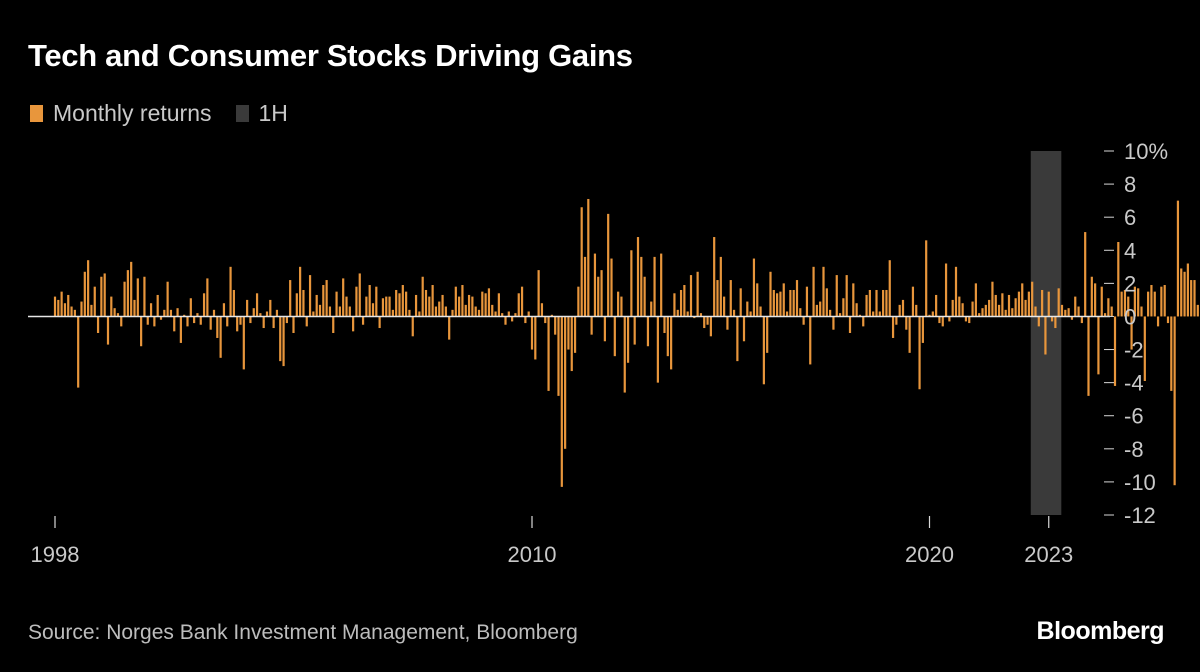  What do you see at coordinates (55, 554) in the screenshot?
I see `x-tick-label: 1998` at bounding box center [55, 554].